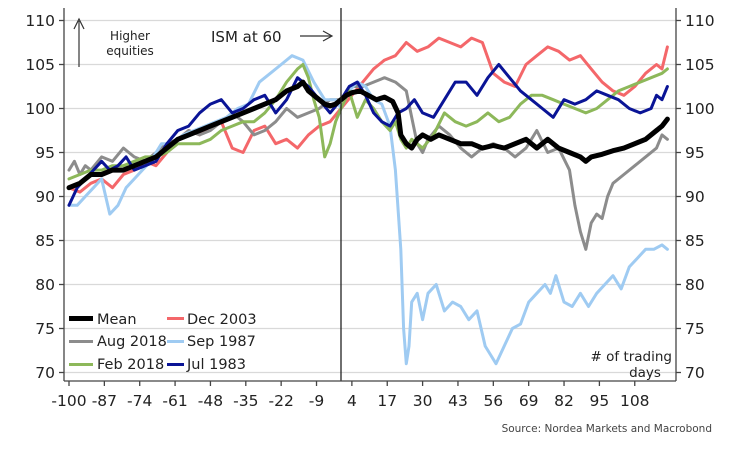  Describe the element at coordinates (246, 37) in the screenshot. I see `ism-label: ISM at 60` at that location.